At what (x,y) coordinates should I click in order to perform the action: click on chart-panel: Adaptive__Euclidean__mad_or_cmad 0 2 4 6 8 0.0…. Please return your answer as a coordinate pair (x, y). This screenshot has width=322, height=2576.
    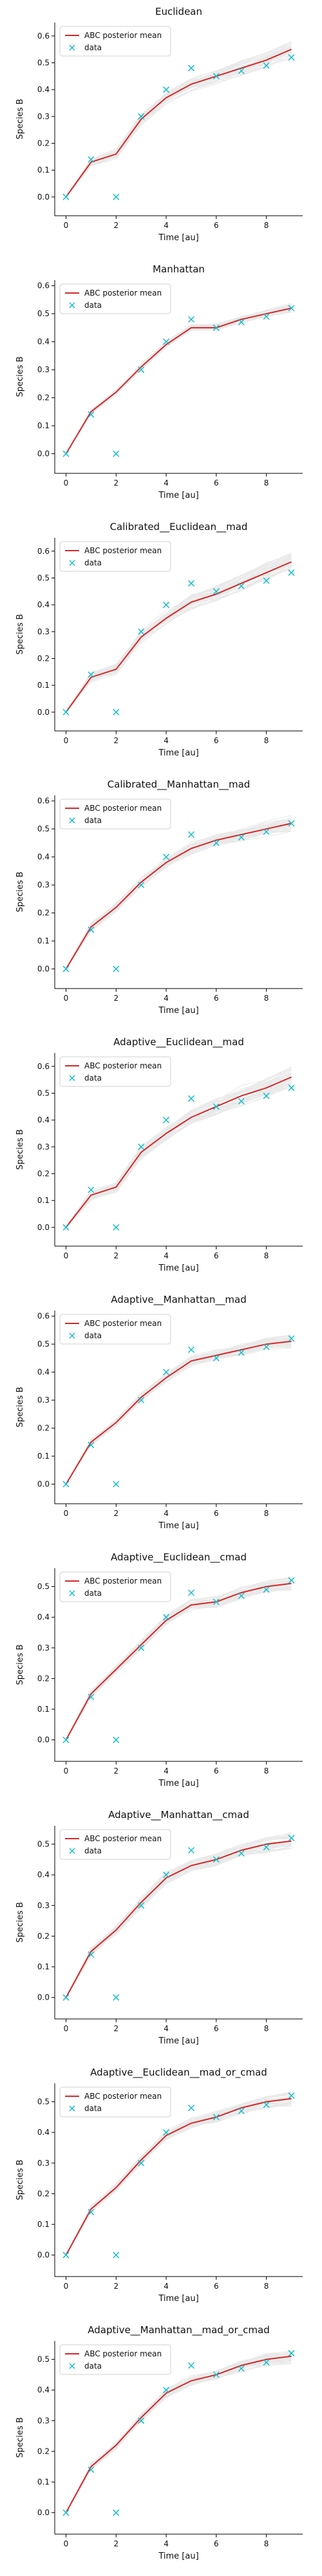
    Looking at the image, I should click on (159, 2185).